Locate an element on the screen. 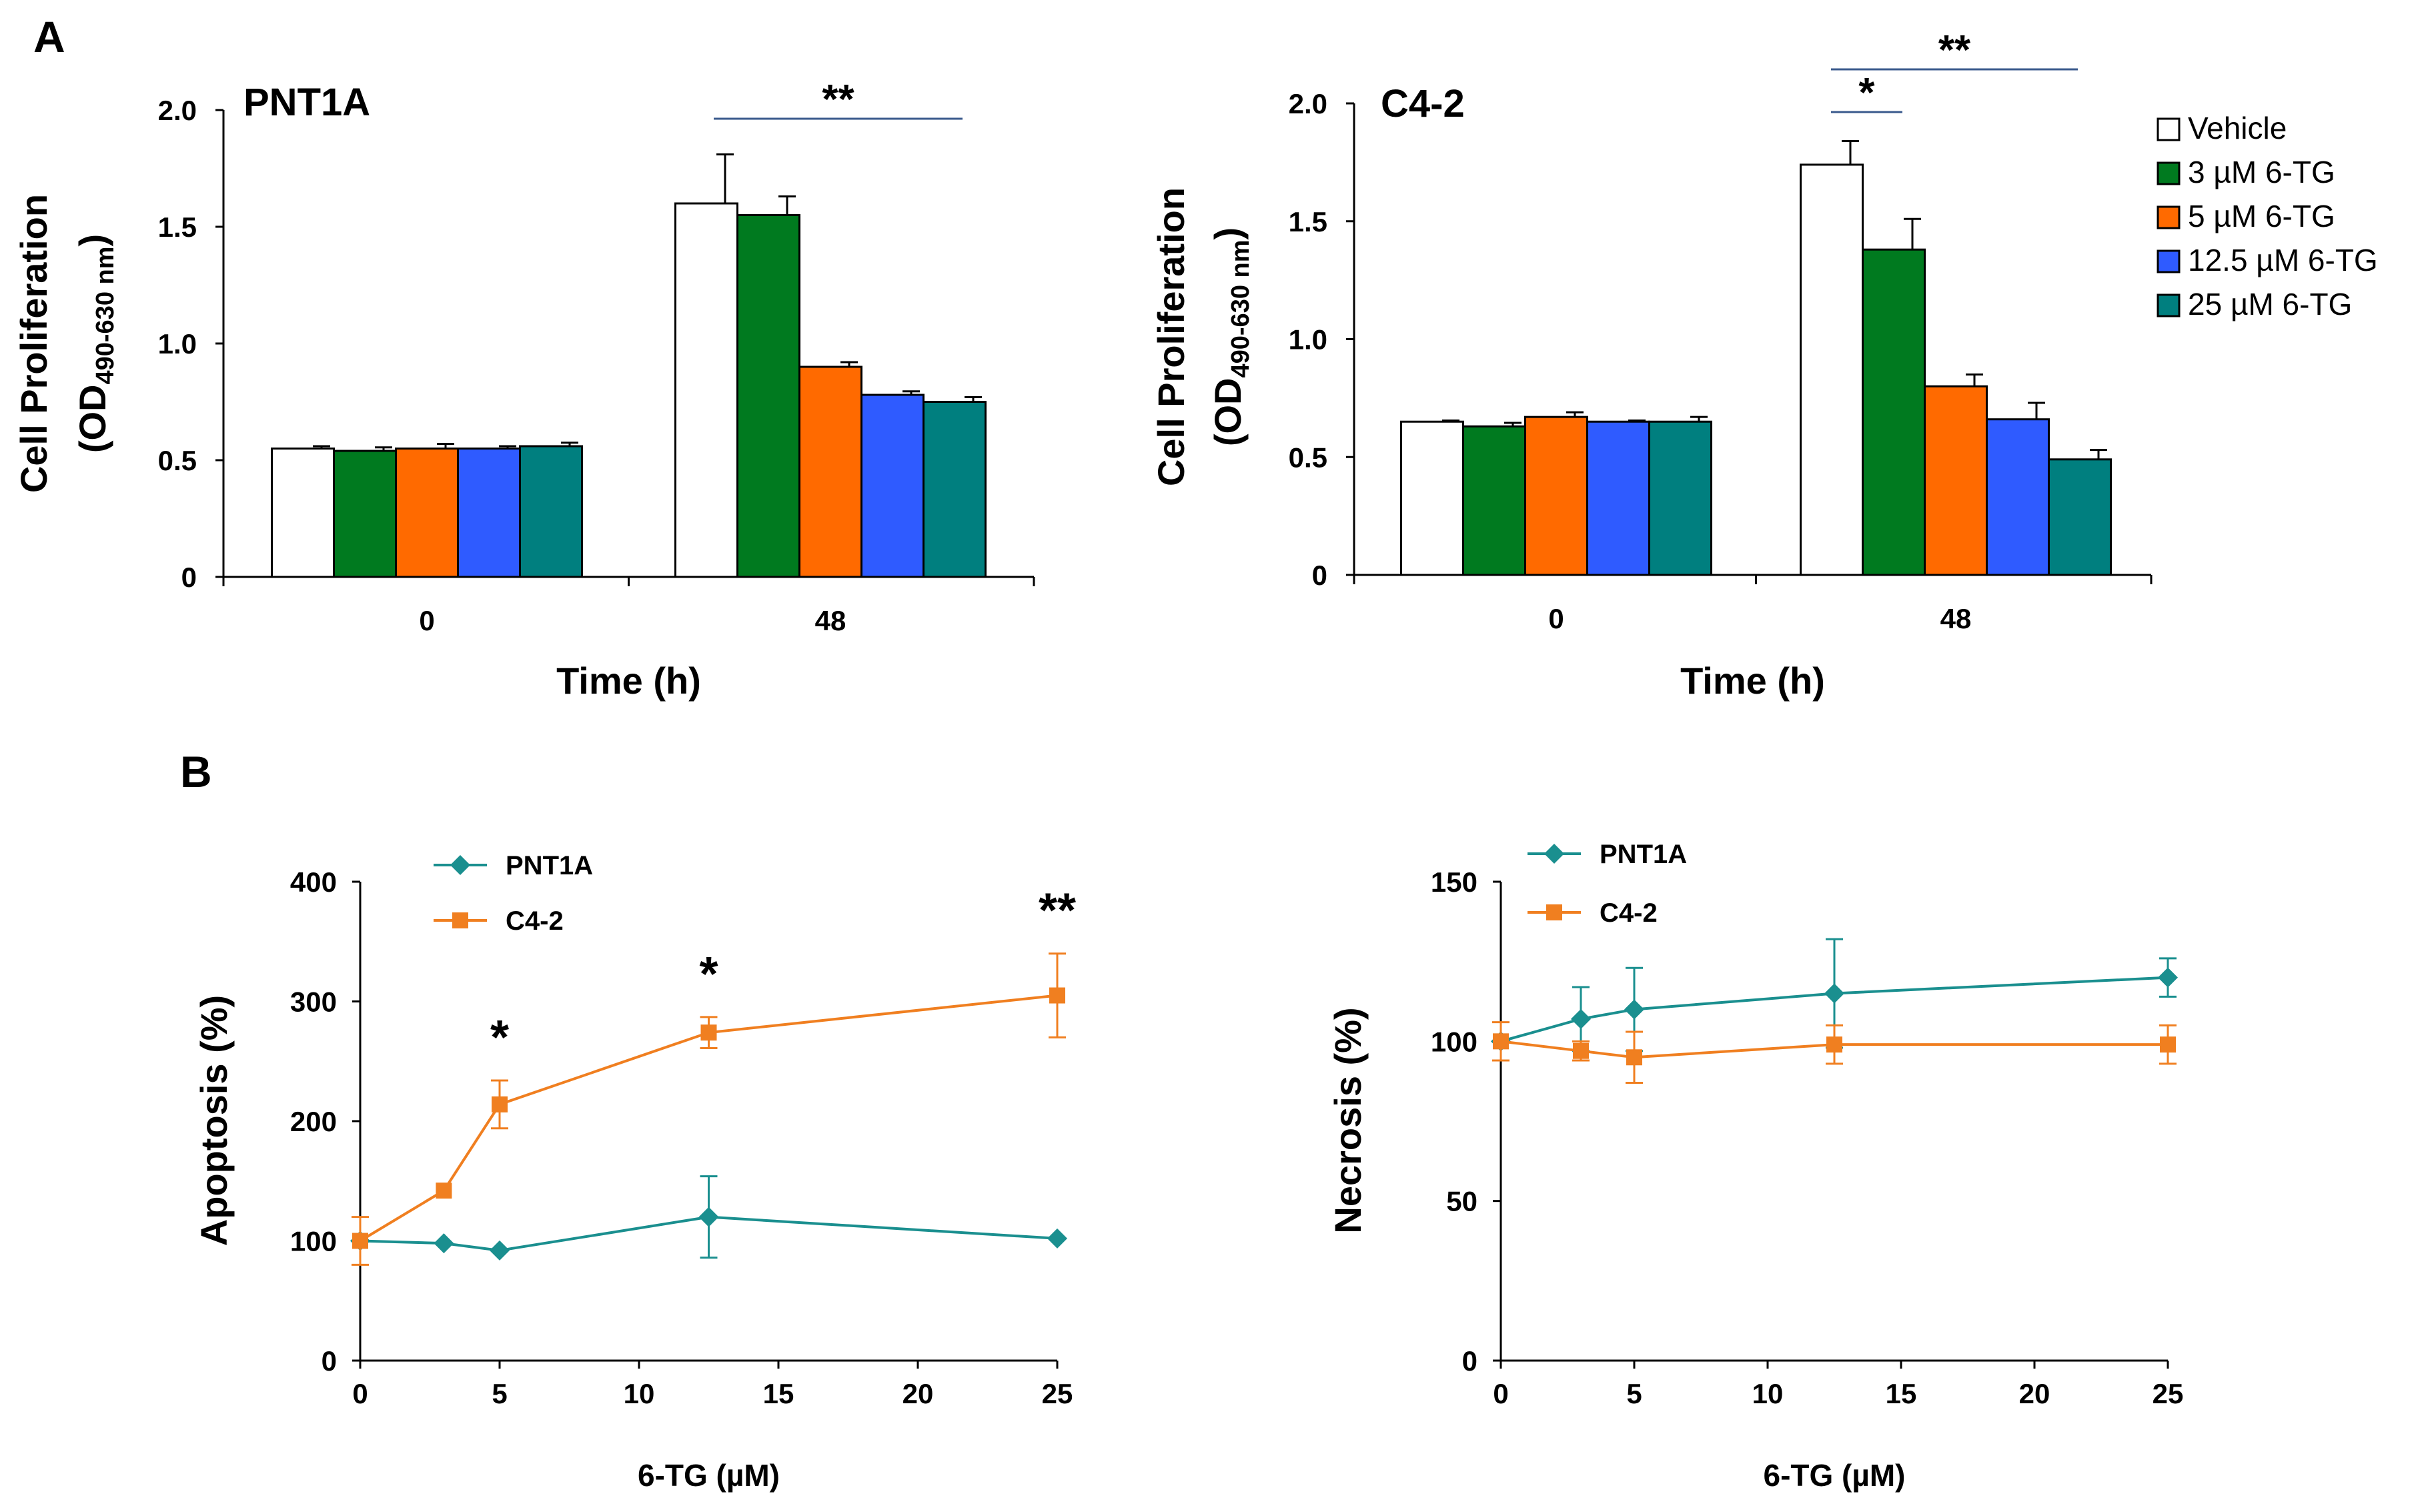 The image size is (2424, 1512). legend-label-vehicle: Vehicle is located at coordinates (2237, 128).